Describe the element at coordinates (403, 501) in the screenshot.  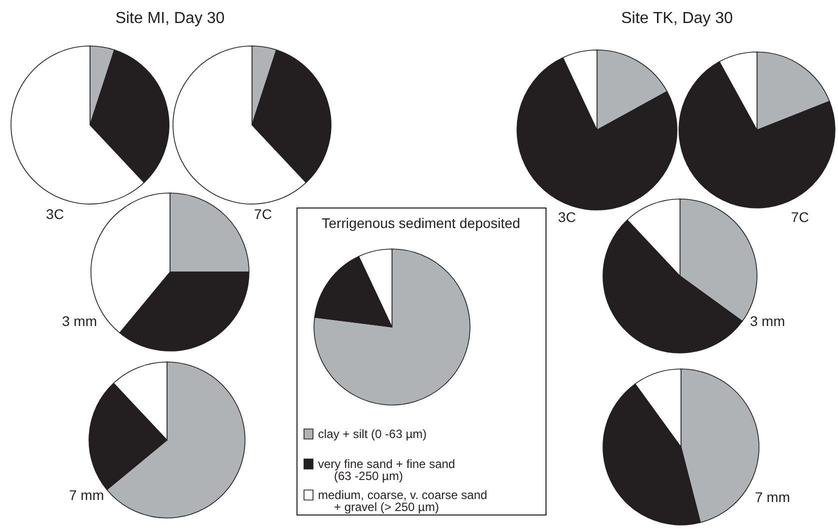
I see `legend-label: medium, coarse, v. coarse sand + gravel (> 250 µm)` at that location.